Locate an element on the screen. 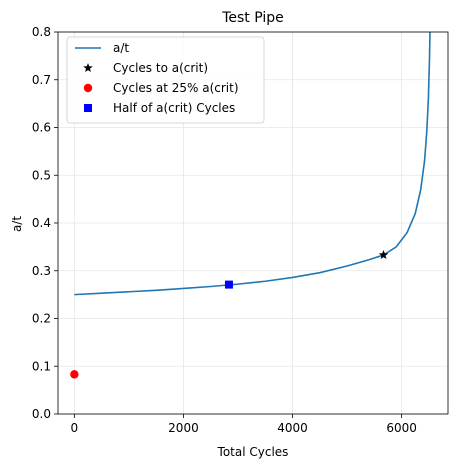 The image size is (458, 468). legend-box is located at coordinates (165, 80).